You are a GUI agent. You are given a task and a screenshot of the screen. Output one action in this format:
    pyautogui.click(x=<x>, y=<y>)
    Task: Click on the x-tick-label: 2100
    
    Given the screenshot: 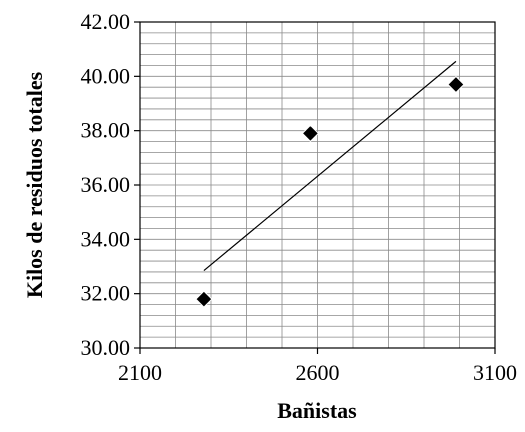 What is the action you would take?
    pyautogui.click(x=140, y=372)
    